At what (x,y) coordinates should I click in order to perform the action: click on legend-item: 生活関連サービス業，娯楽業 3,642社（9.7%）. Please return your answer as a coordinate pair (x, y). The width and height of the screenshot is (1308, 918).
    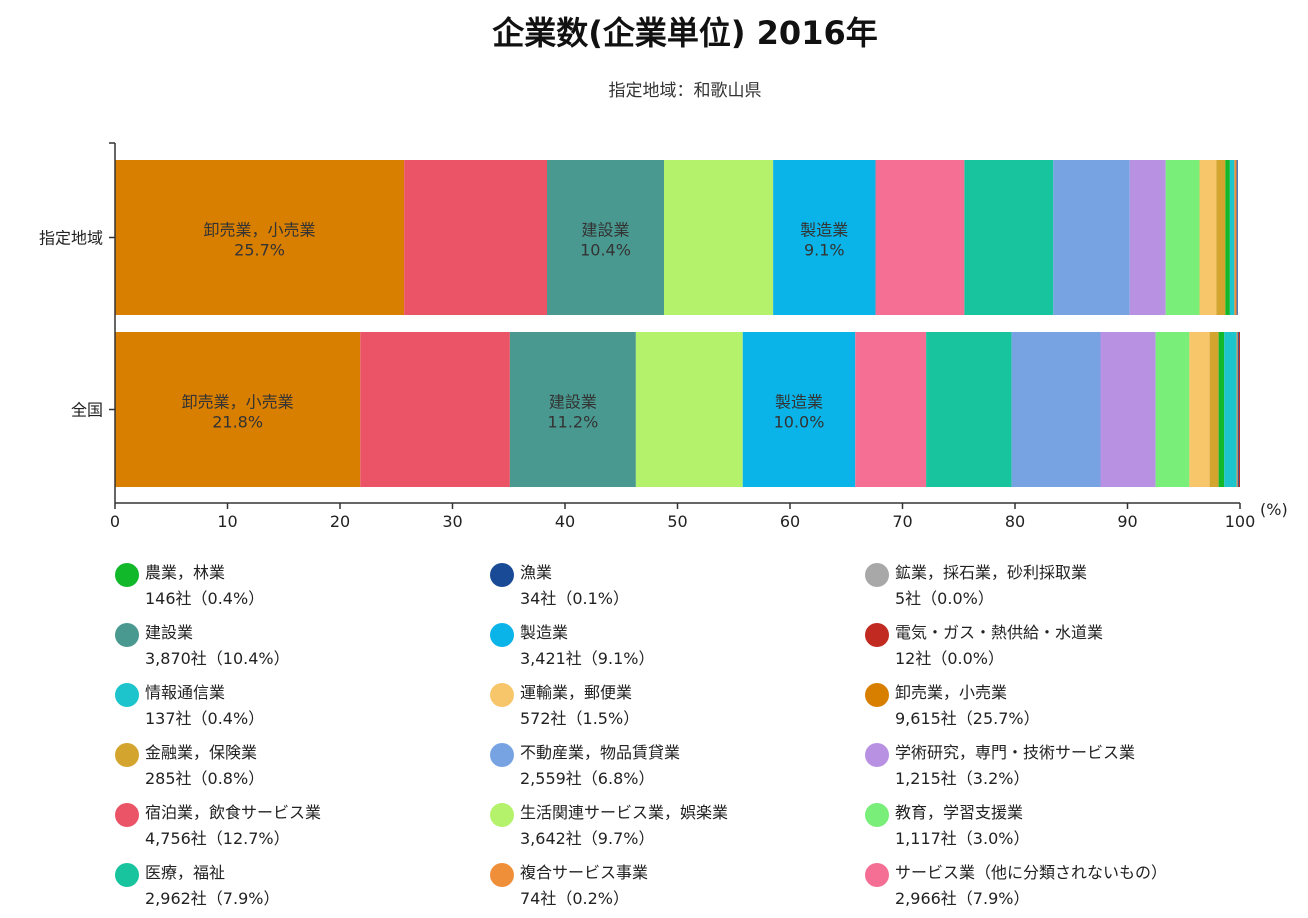
    Looking at the image, I should click on (677, 826).